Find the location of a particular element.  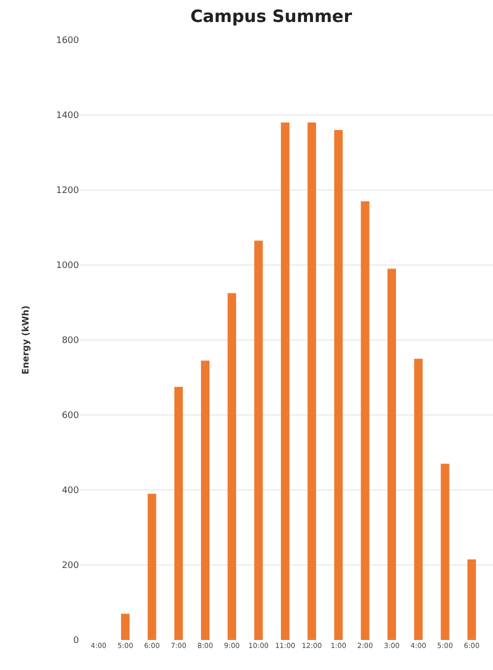

chart-title: Campus Summer is located at coordinates (271, 16).